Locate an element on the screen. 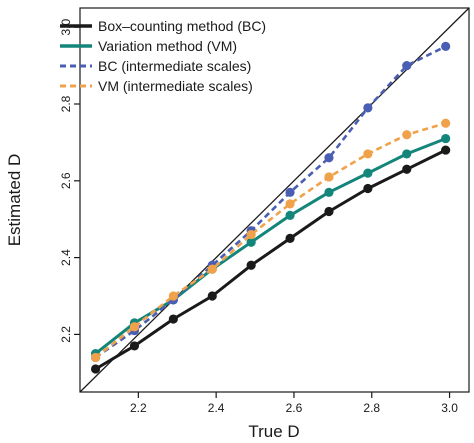  y-axis-label: Estimated D is located at coordinates (14, 200).